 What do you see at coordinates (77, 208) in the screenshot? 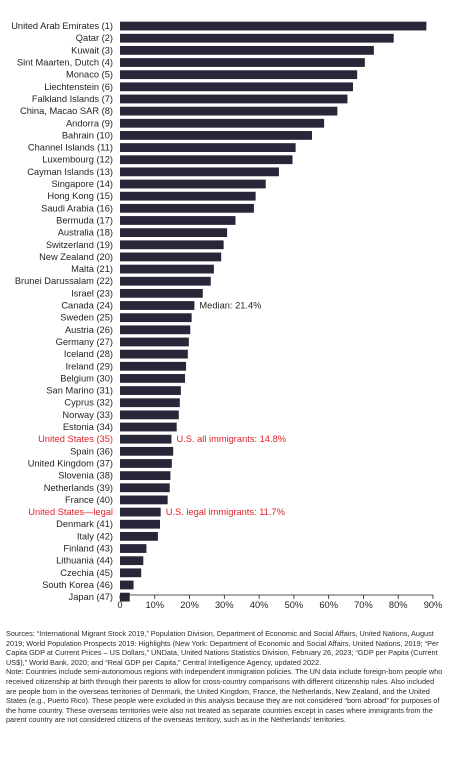
I see `category-label: Saudi Arabia (16)` at bounding box center [77, 208].